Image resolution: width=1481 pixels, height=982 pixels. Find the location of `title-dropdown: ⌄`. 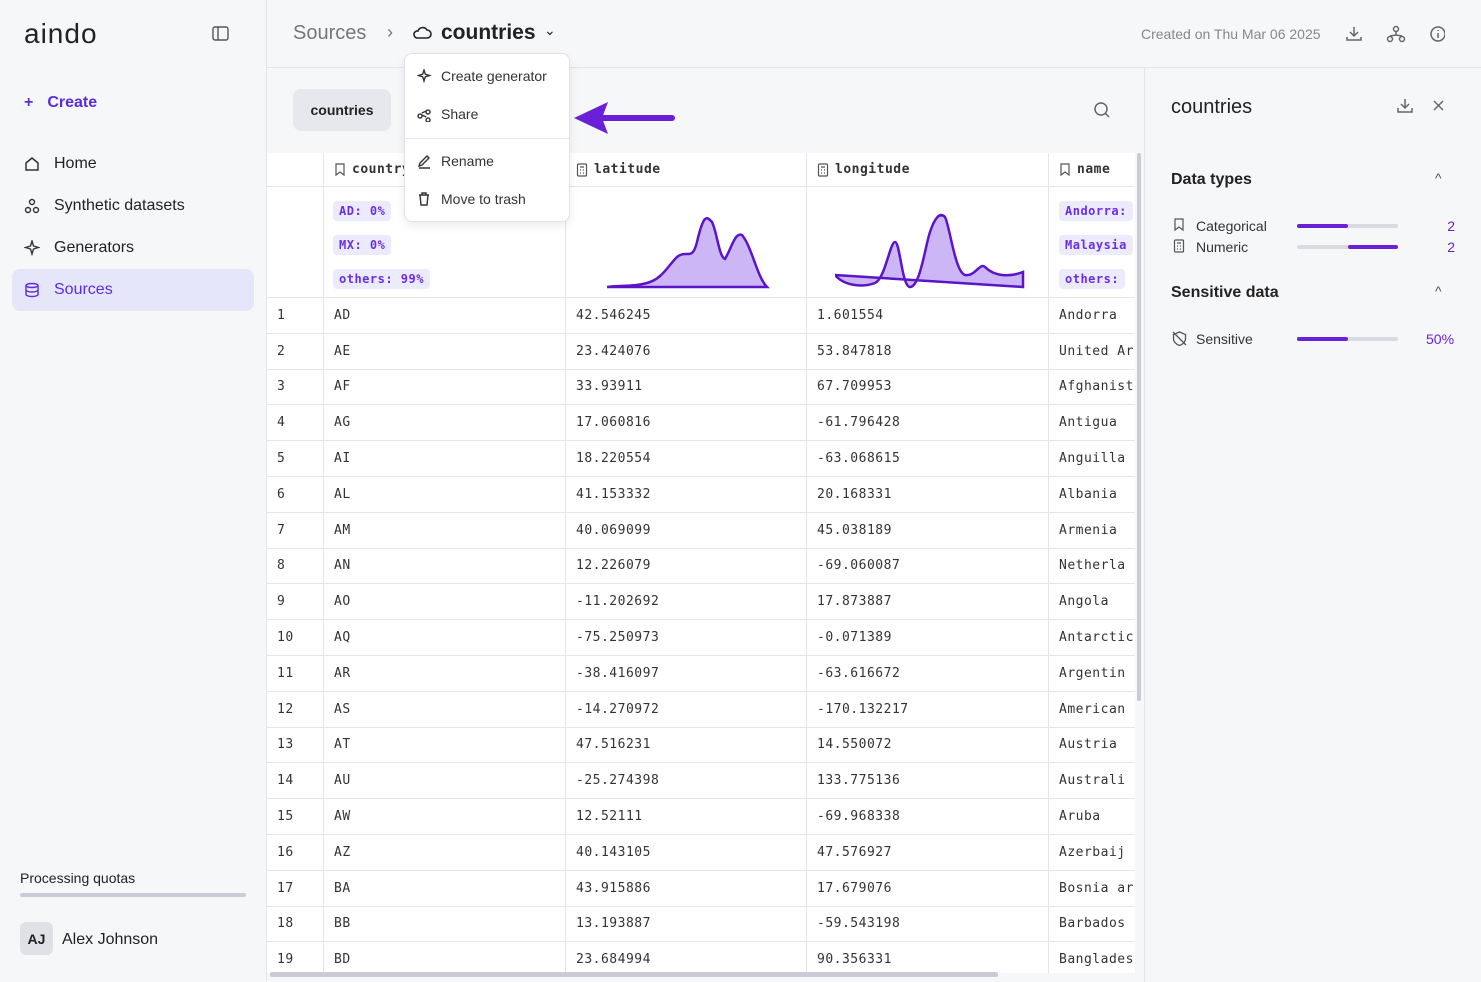

title-dropdown: ⌄ is located at coordinates (550, 30).